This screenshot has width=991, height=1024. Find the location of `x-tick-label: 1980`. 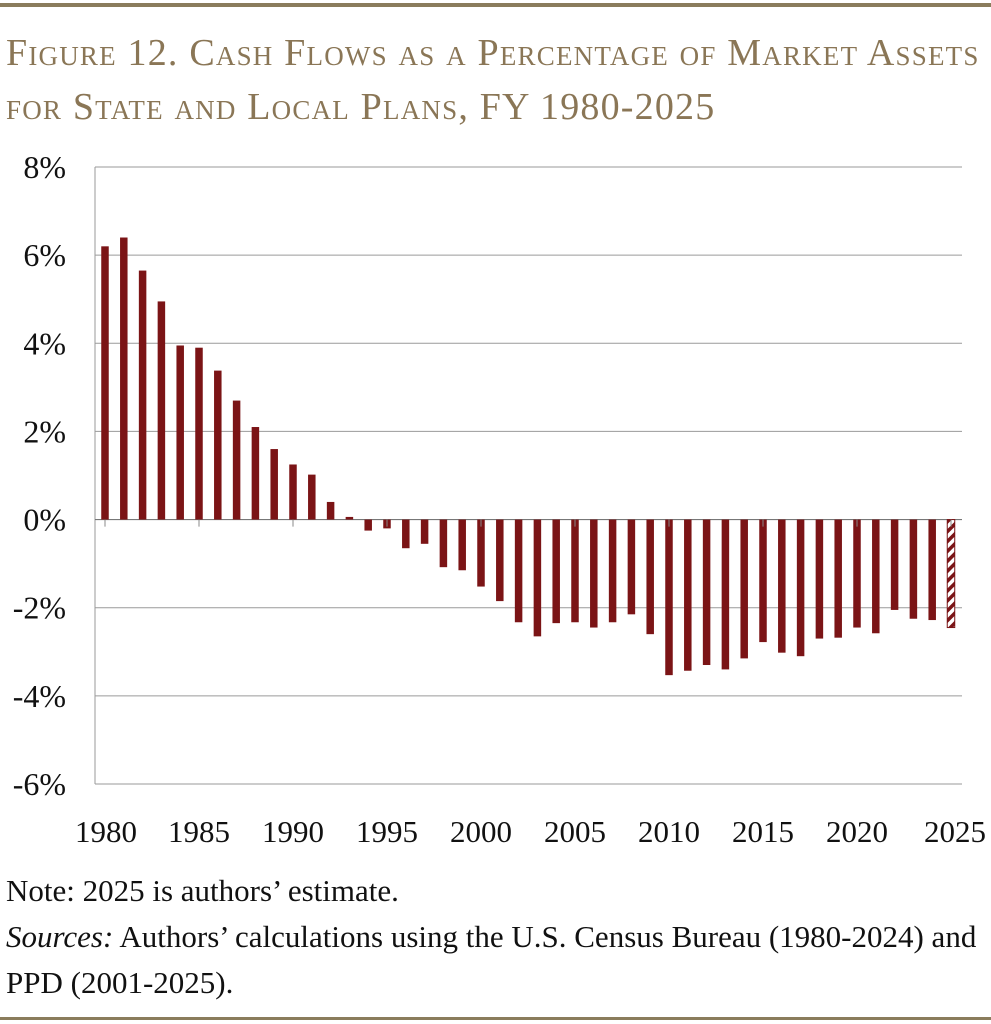

x-tick-label: 1980 is located at coordinates (106, 831).